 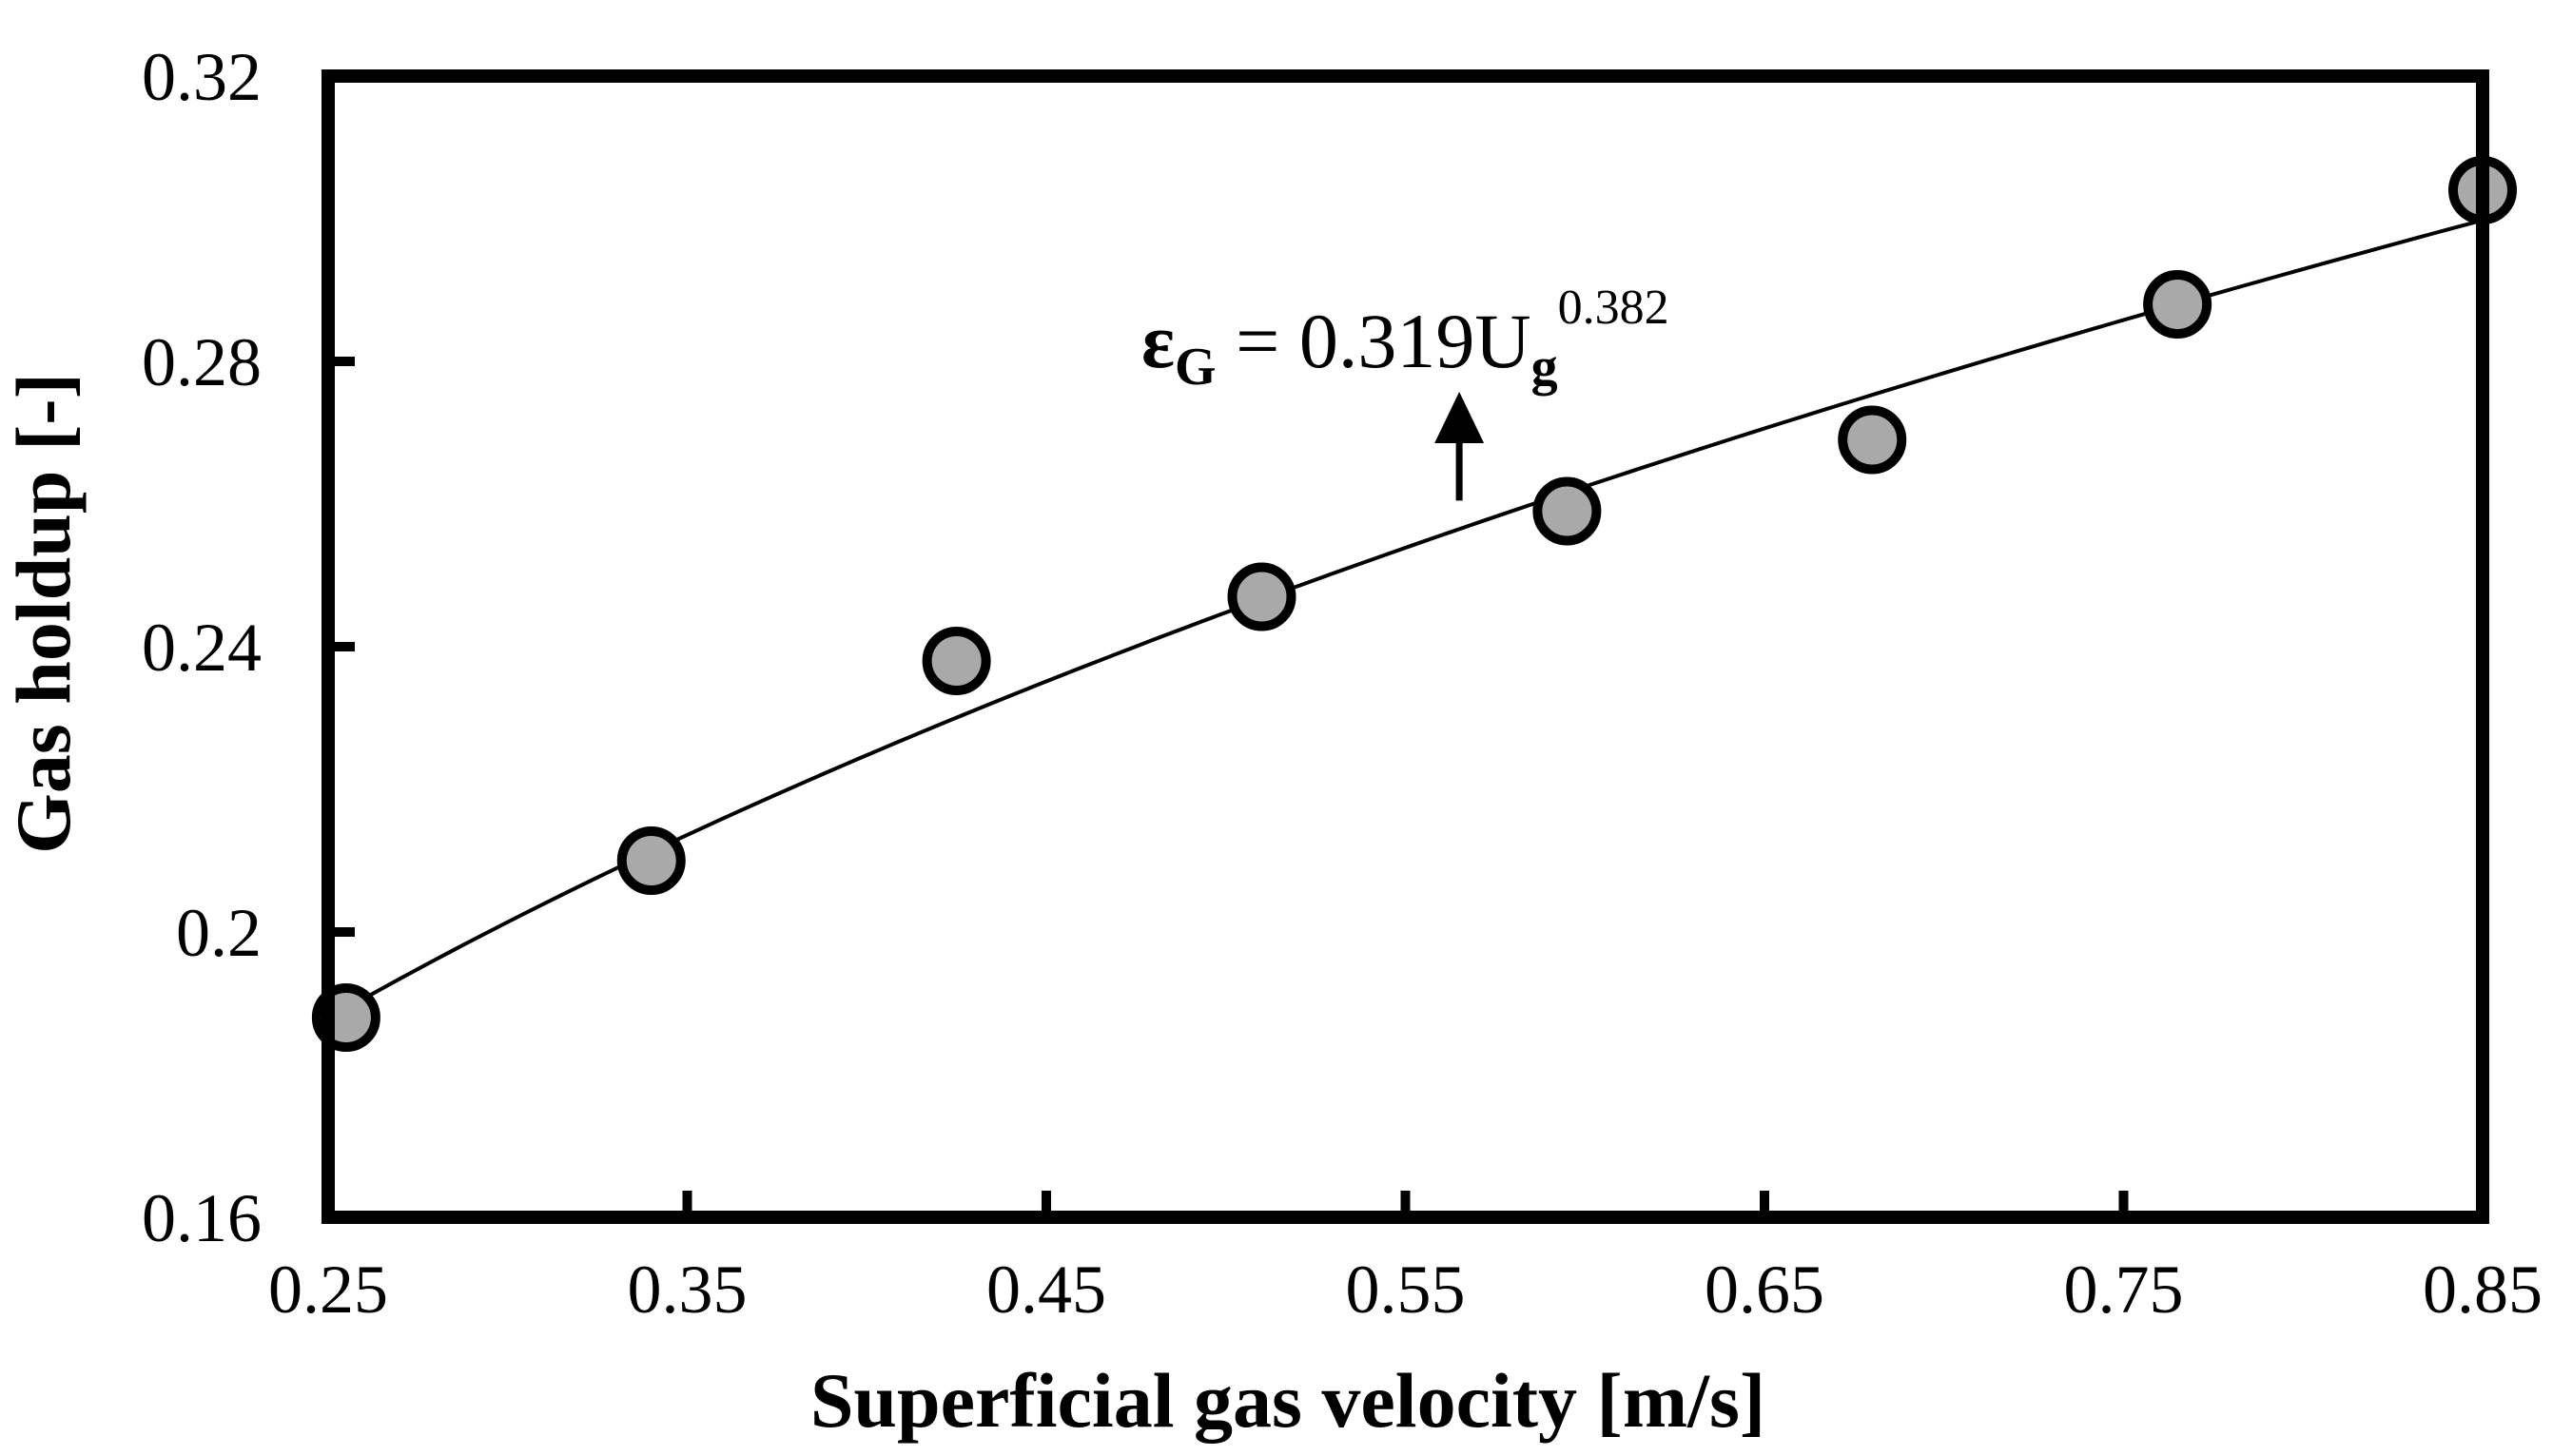 I want to click on x-tick-label: 0.45, so click(x=1046, y=1290).